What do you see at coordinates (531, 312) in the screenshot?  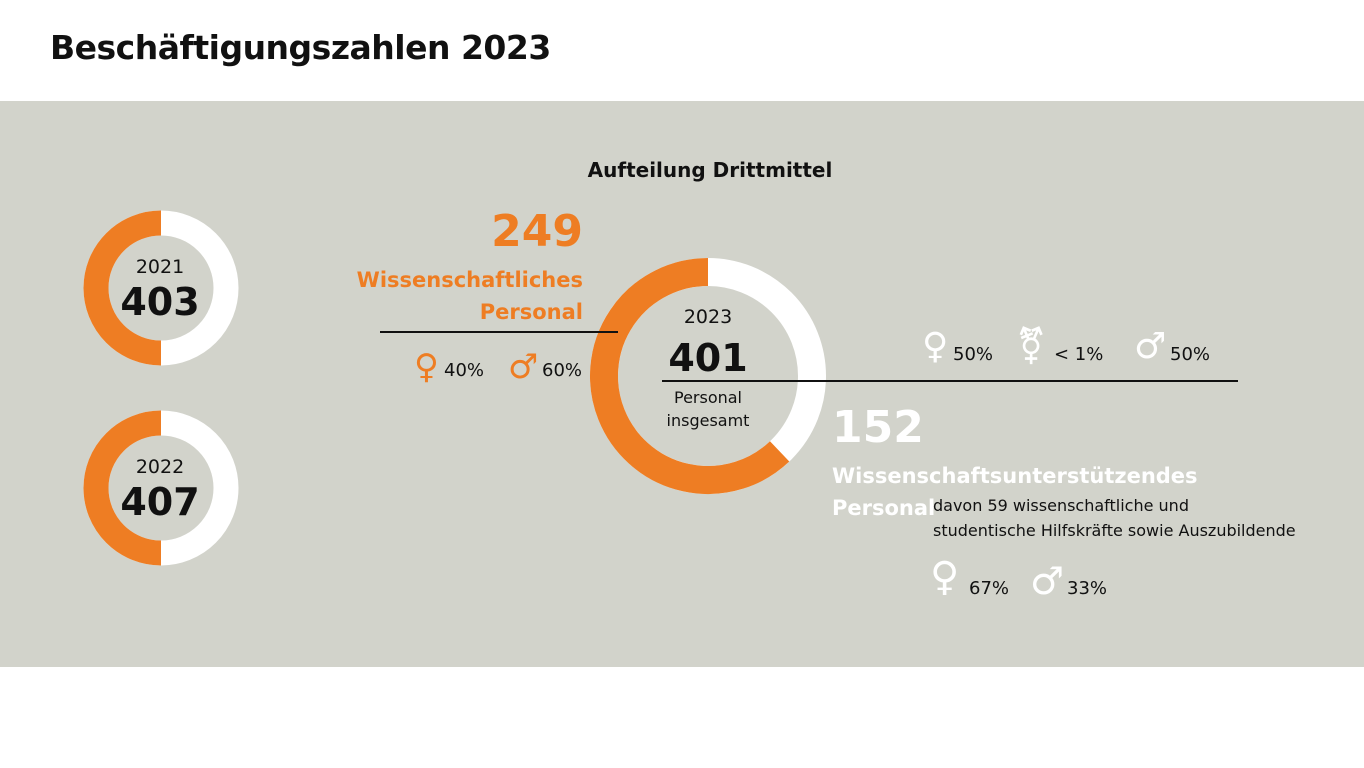 I see `scientific-label-line2: Personal` at bounding box center [531, 312].